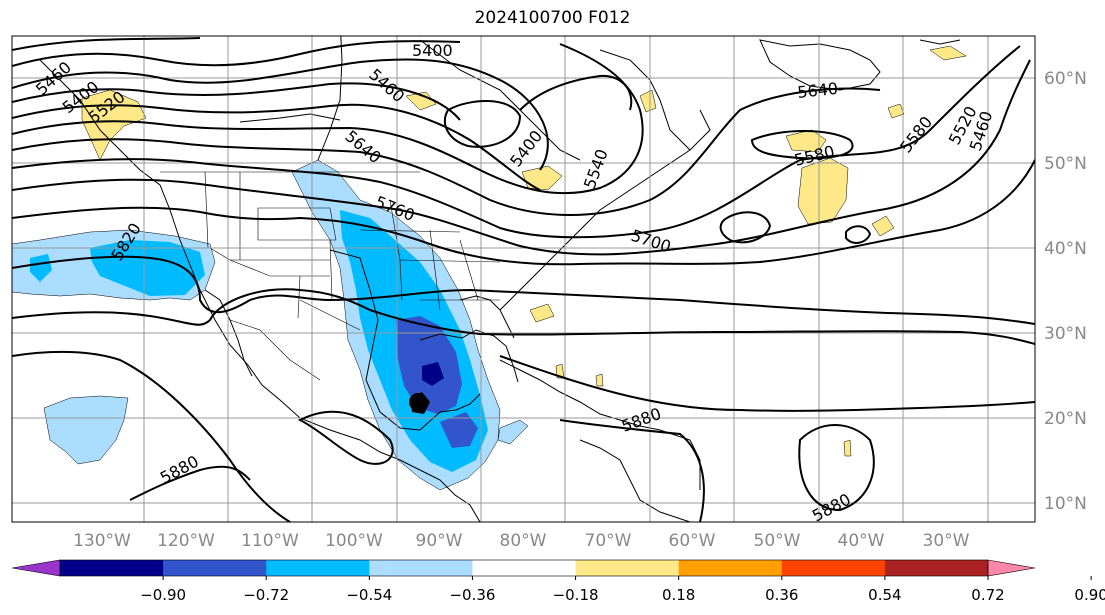 The height and width of the screenshot is (615, 1105). What do you see at coordinates (777, 541) in the screenshot?
I see `lon-label: 50°W` at bounding box center [777, 541].